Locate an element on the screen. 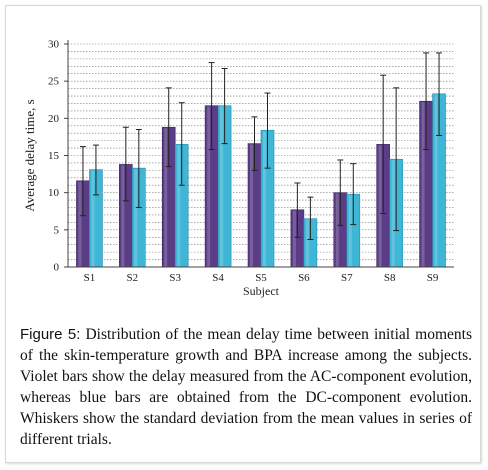  caption-label: Figure 5: is located at coordinates (50, 334).